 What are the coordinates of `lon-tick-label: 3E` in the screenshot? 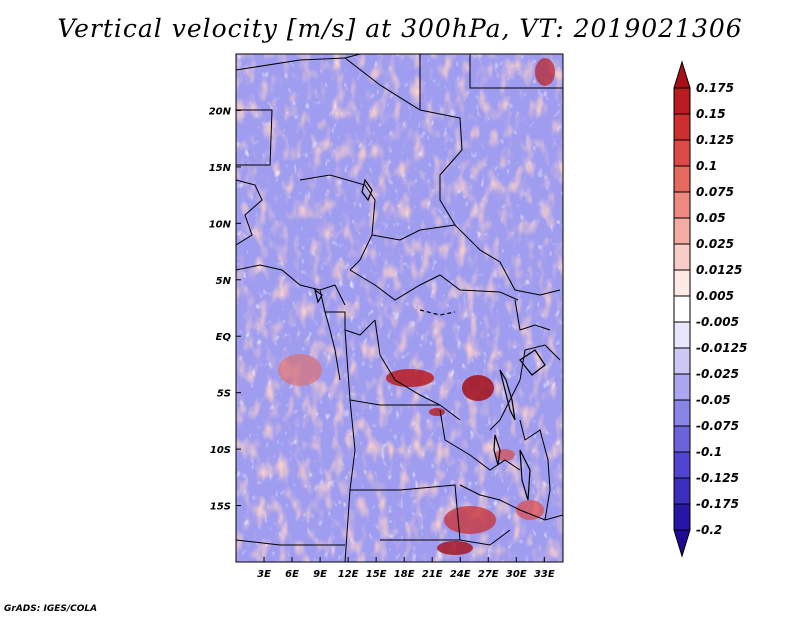 It's located at (264, 574).